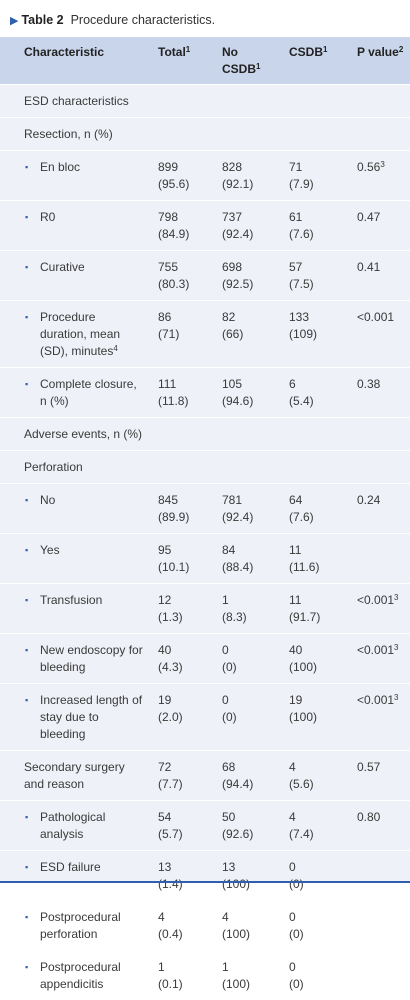 Image resolution: width=410 pixels, height=1000 pixels. I want to click on cell-csdb: 11(11.6), so click(313, 559).